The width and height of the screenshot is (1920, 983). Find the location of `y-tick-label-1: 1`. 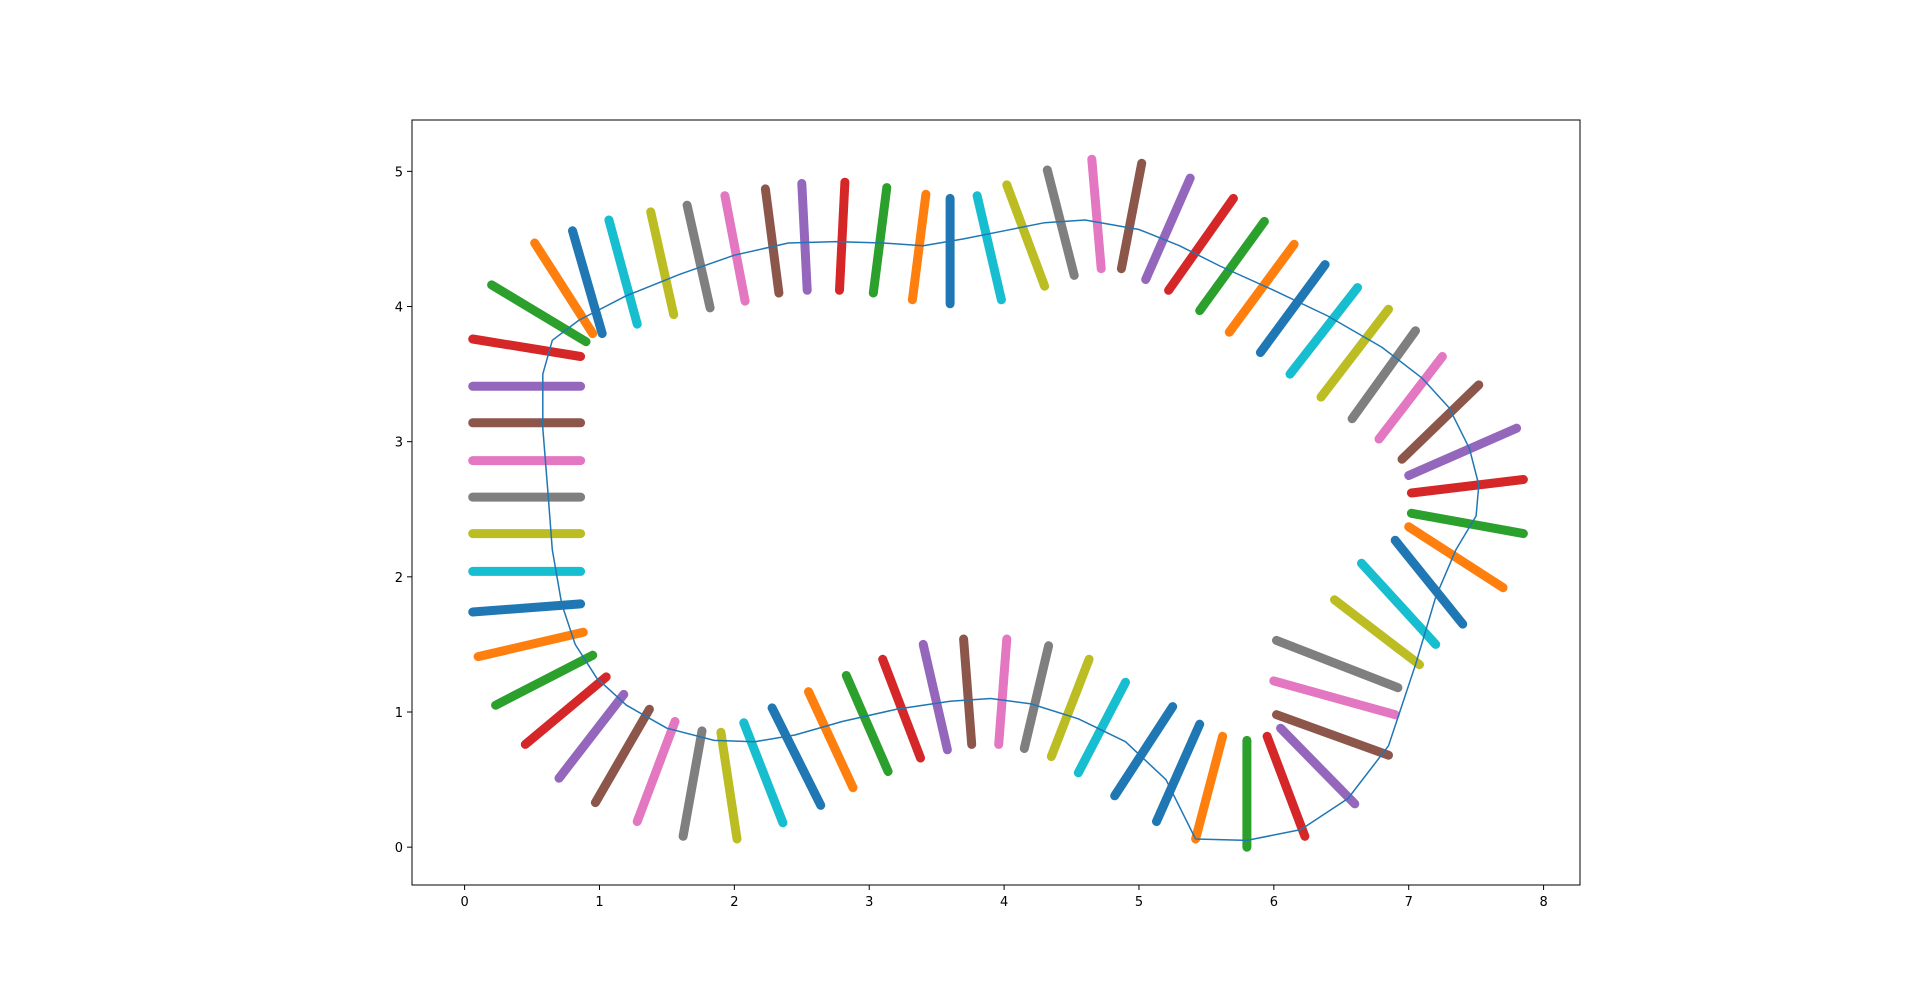

y-tick-label-1: 1 is located at coordinates (399, 713).